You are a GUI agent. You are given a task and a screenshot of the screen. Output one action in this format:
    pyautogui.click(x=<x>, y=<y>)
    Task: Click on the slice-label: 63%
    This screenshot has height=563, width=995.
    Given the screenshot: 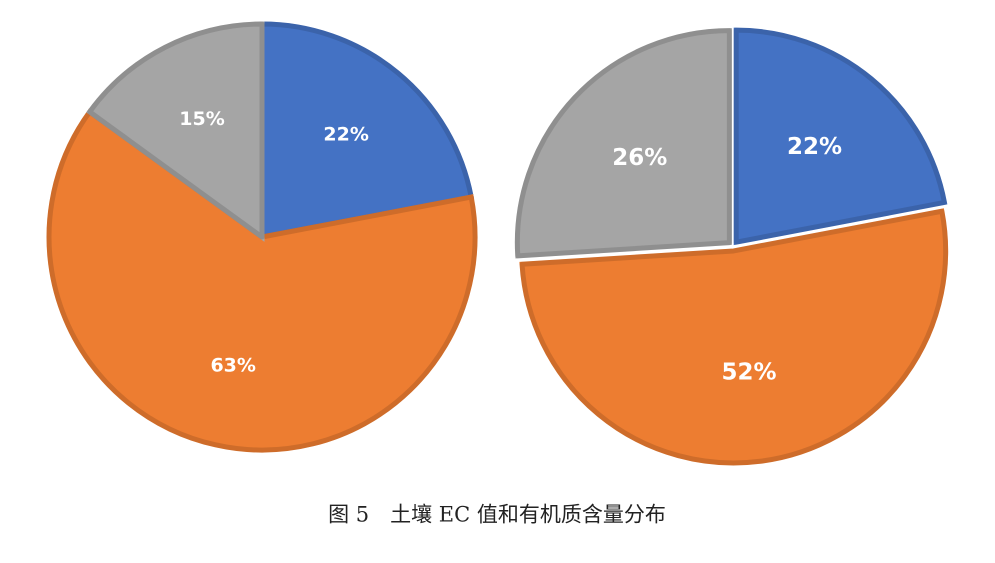 What is the action you would take?
    pyautogui.click(x=232, y=365)
    